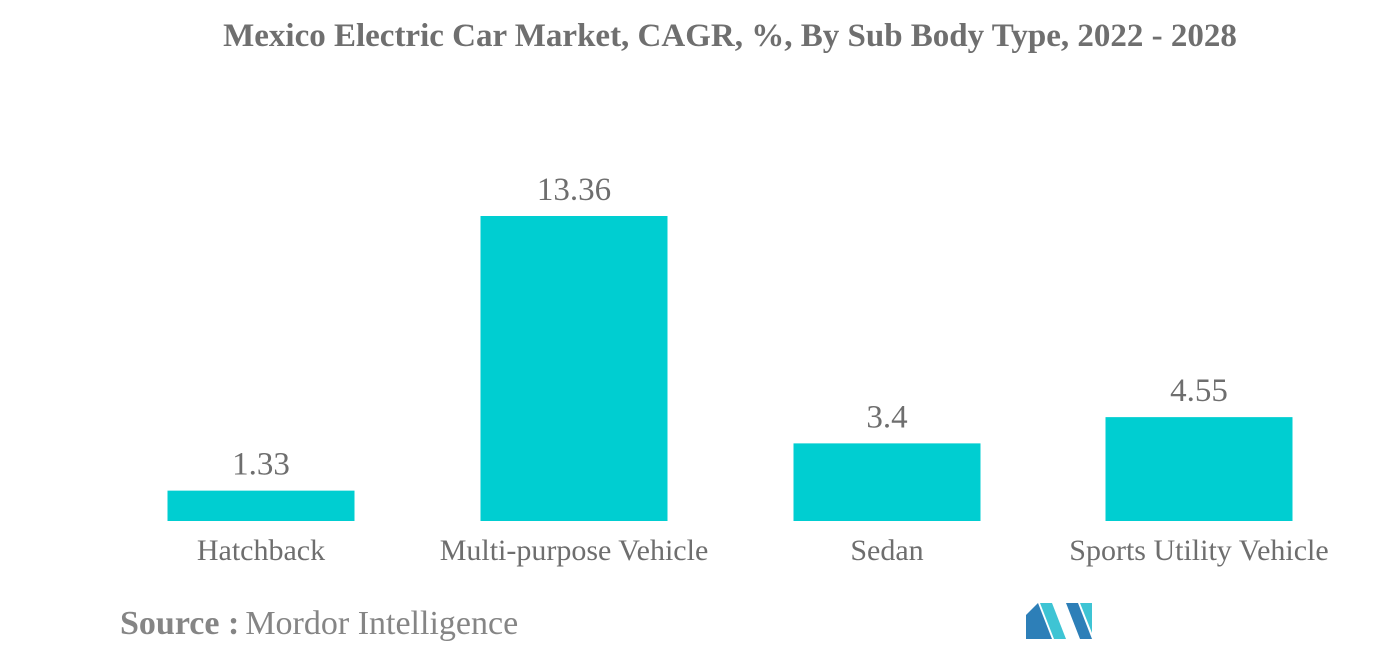  I want to click on logo-left-shape, so click(1039, 621).